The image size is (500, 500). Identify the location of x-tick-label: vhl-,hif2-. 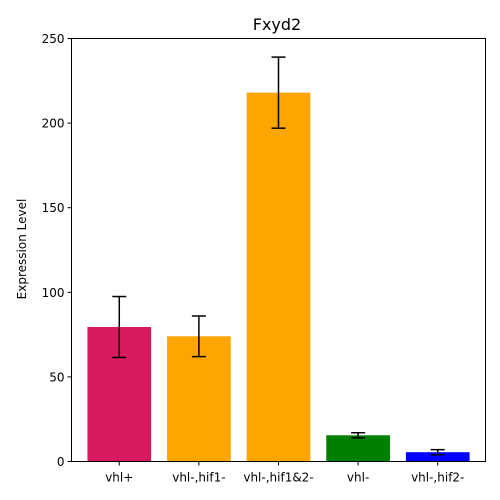
(437, 478).